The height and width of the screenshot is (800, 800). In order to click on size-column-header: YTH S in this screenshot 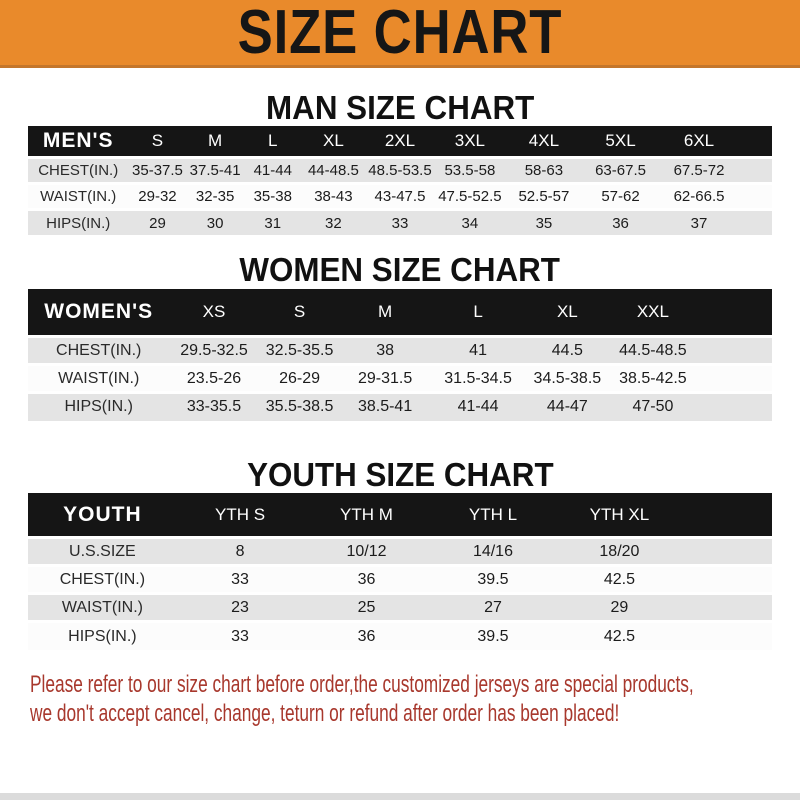, I will do `click(240, 514)`.